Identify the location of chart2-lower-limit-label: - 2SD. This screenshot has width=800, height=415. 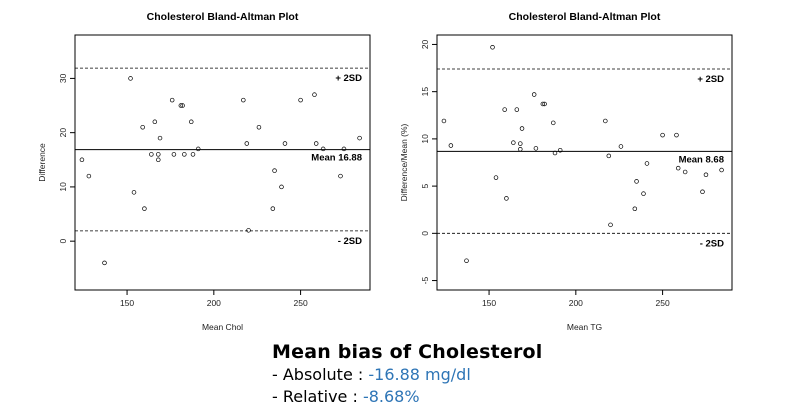
(712, 243).